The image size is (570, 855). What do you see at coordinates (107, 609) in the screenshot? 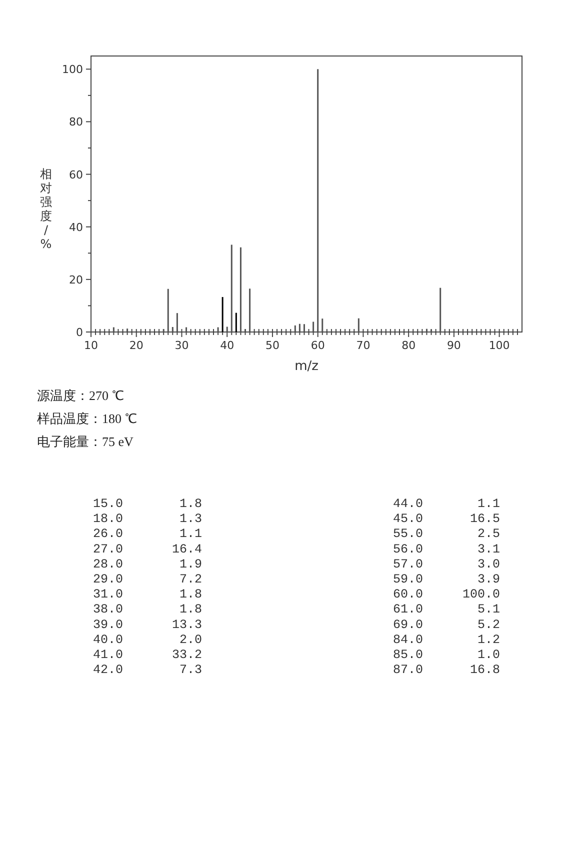
I see `text: 38.0` at bounding box center [107, 609].